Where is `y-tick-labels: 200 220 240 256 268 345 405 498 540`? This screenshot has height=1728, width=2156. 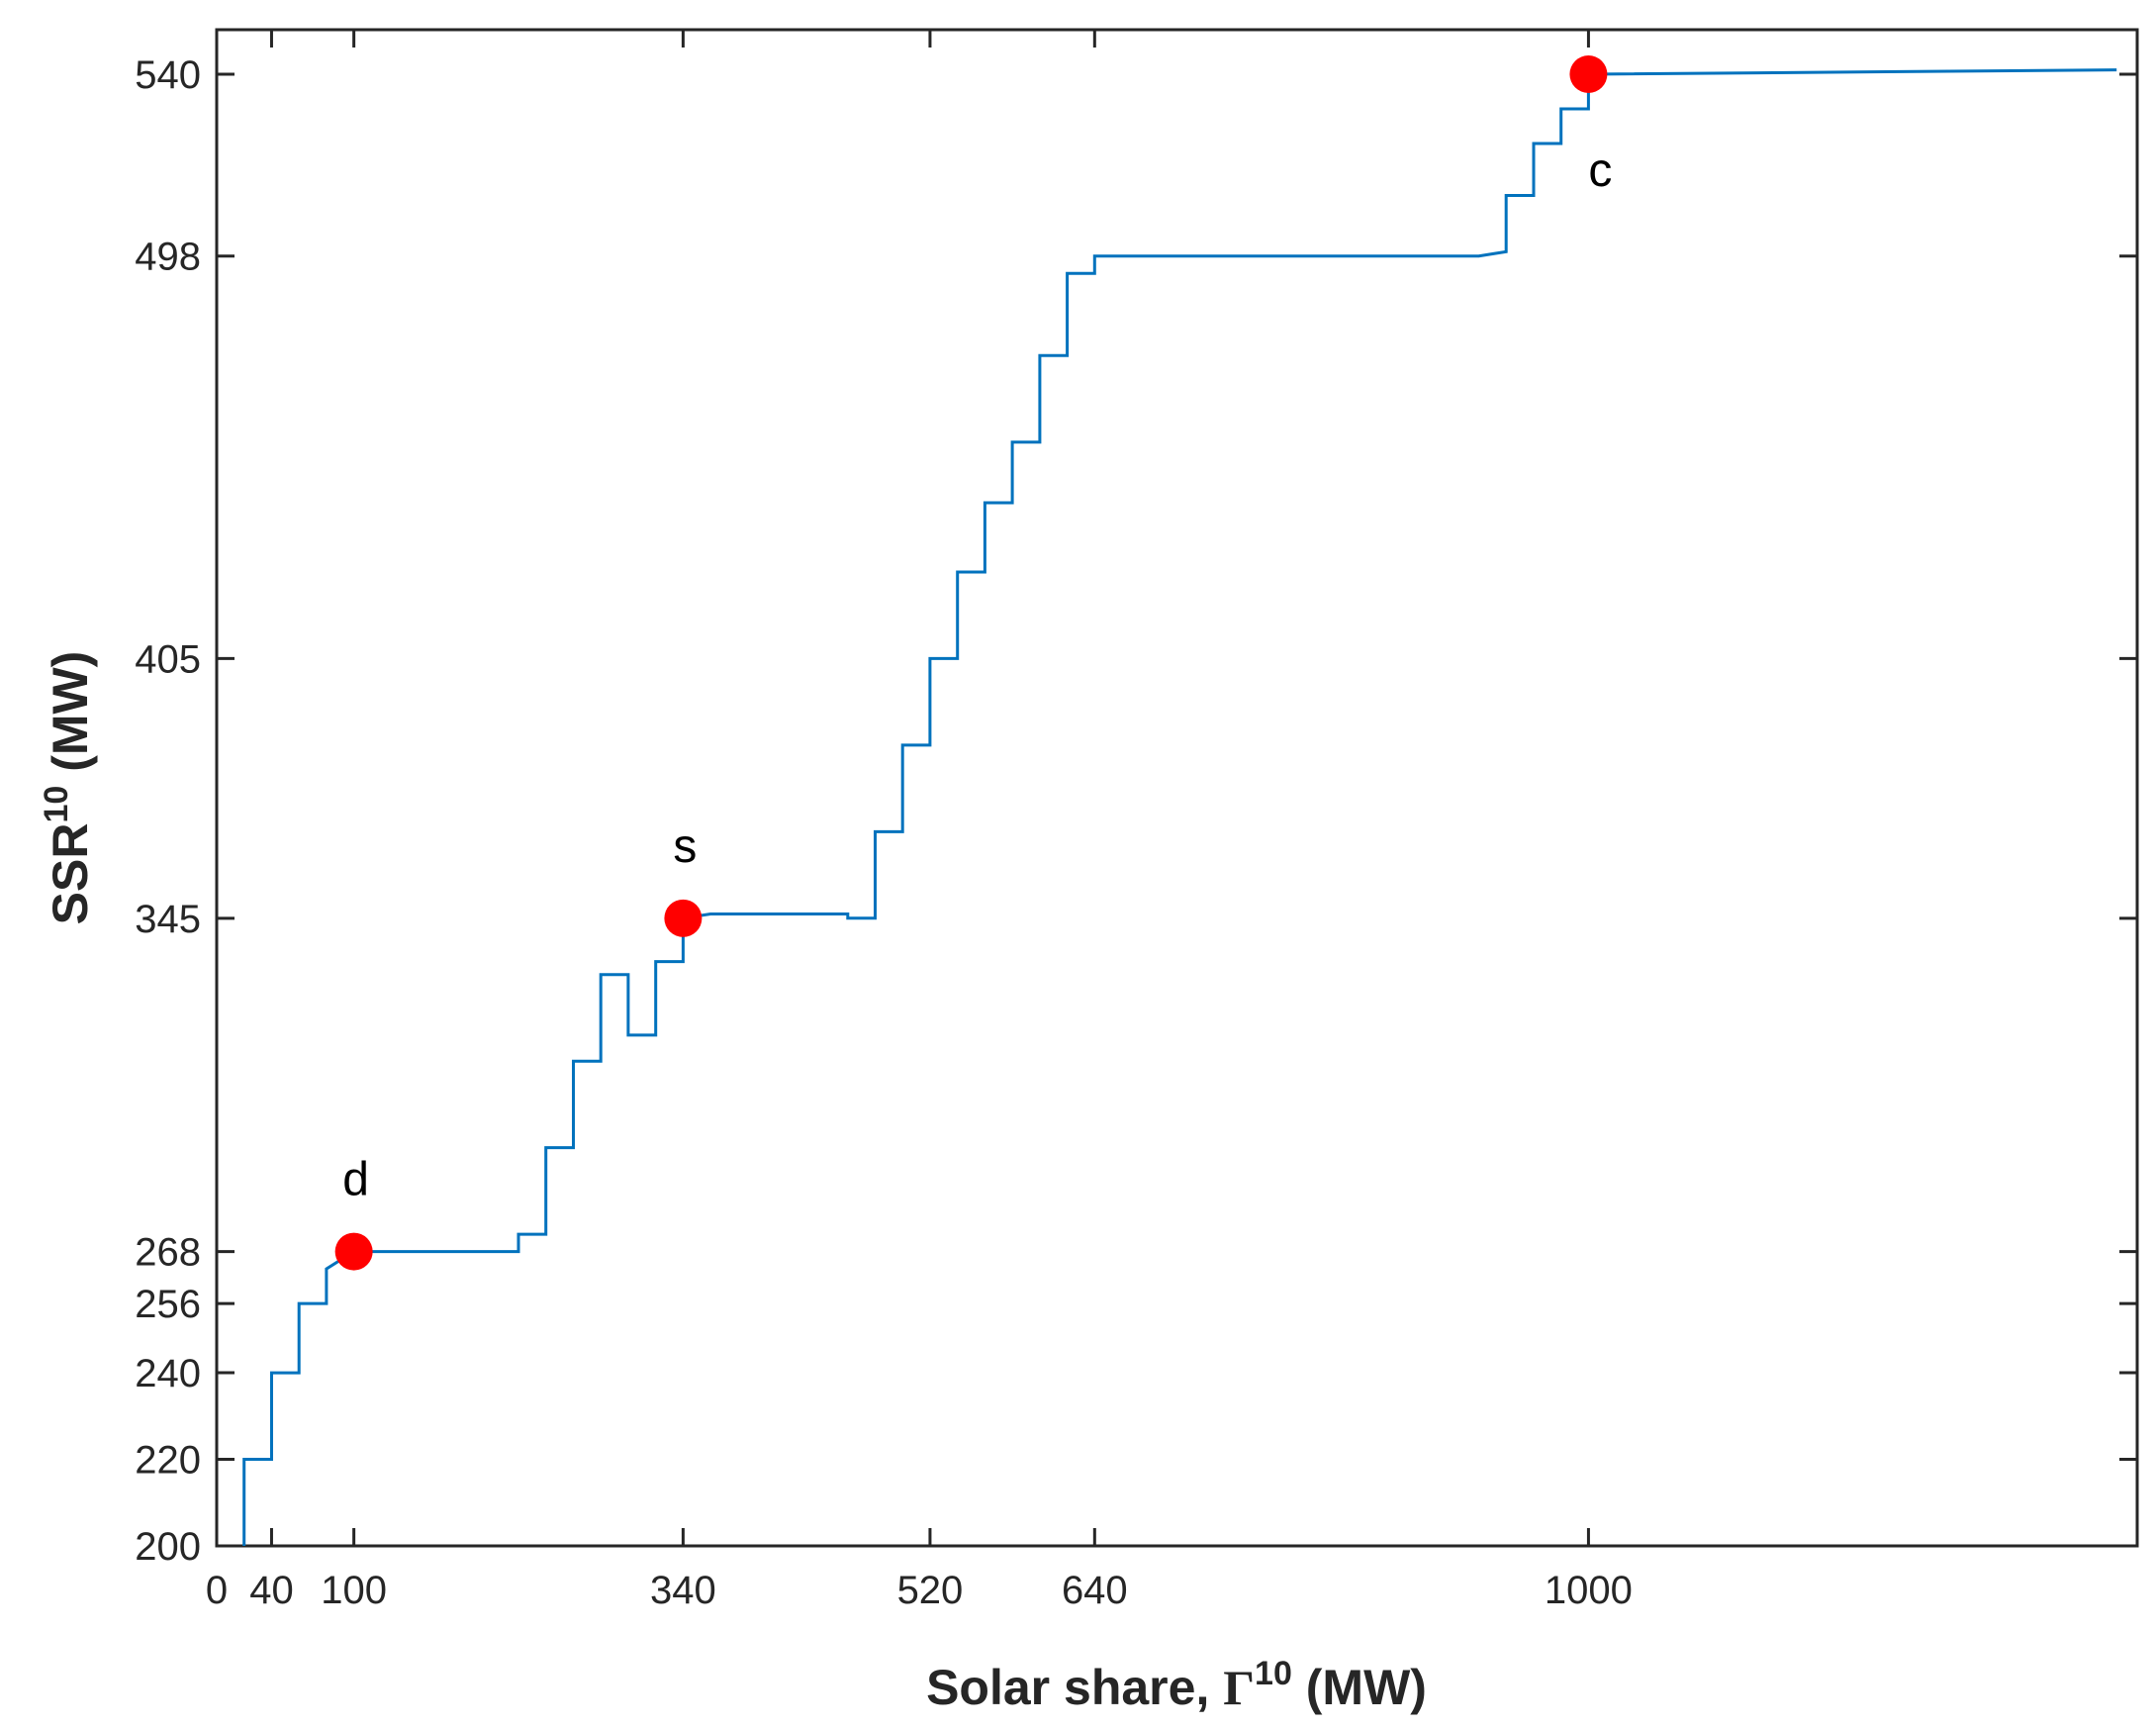
y-tick-labels: 200 220 240 256 268 345 405 498 540 is located at coordinates (168, 811).